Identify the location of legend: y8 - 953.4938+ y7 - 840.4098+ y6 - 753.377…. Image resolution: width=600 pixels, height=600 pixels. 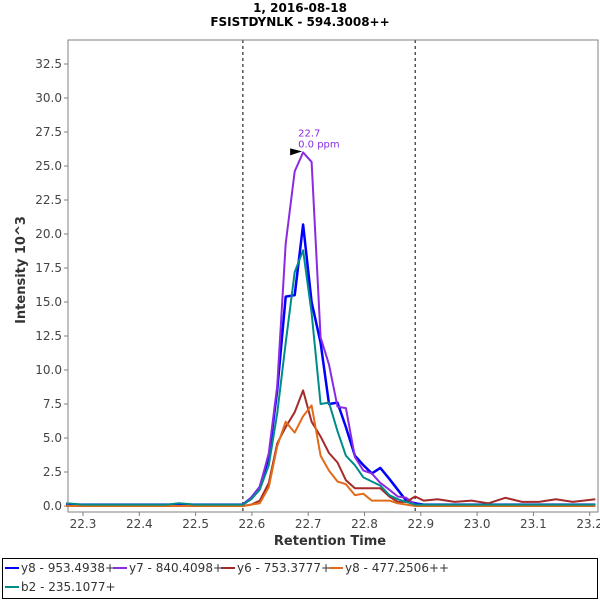
(300, 578).